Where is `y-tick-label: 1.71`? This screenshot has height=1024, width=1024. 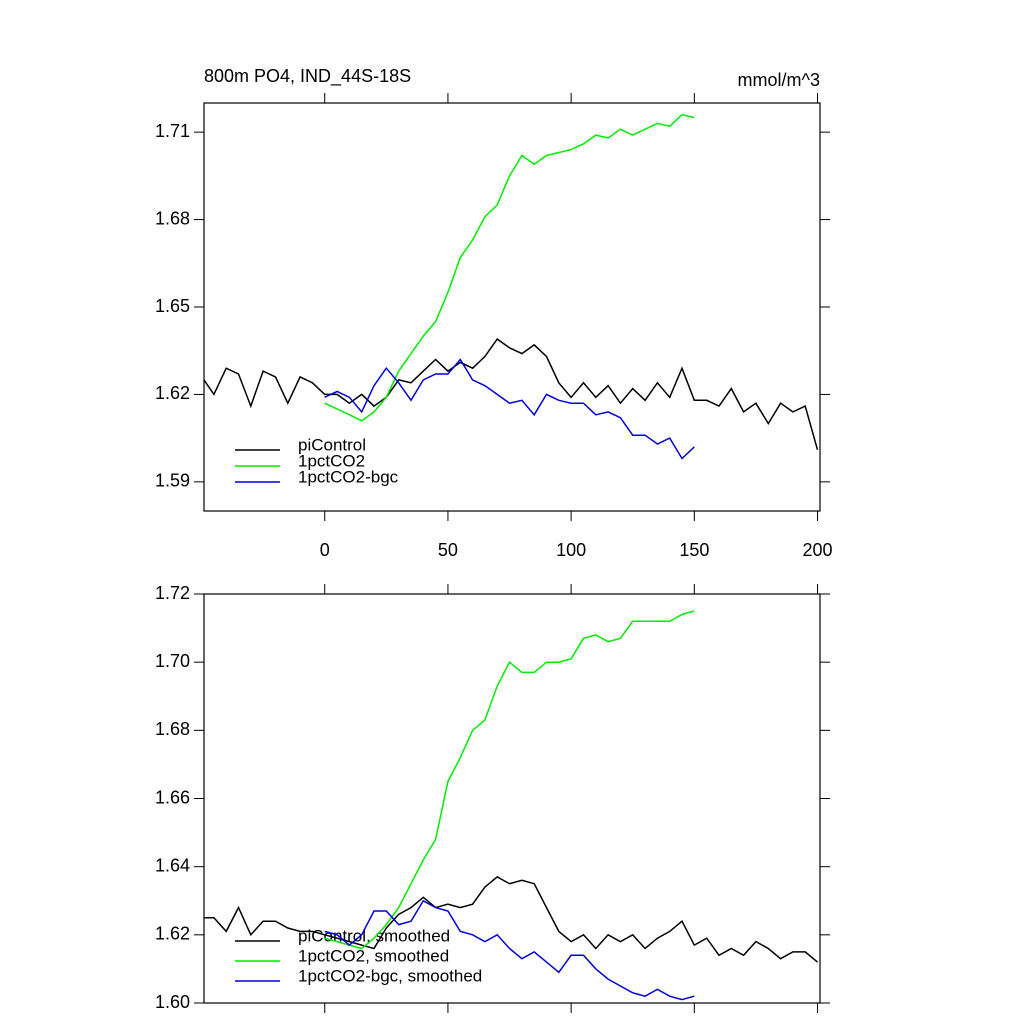
y-tick-label: 1.71 is located at coordinates (172, 131).